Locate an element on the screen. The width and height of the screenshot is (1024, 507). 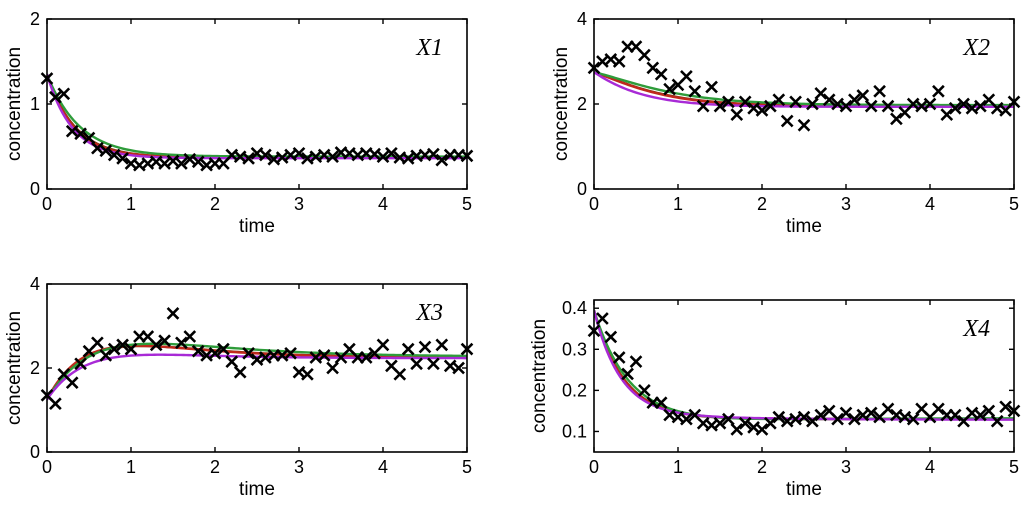
panel-title: X4 is located at coordinates (976, 329).